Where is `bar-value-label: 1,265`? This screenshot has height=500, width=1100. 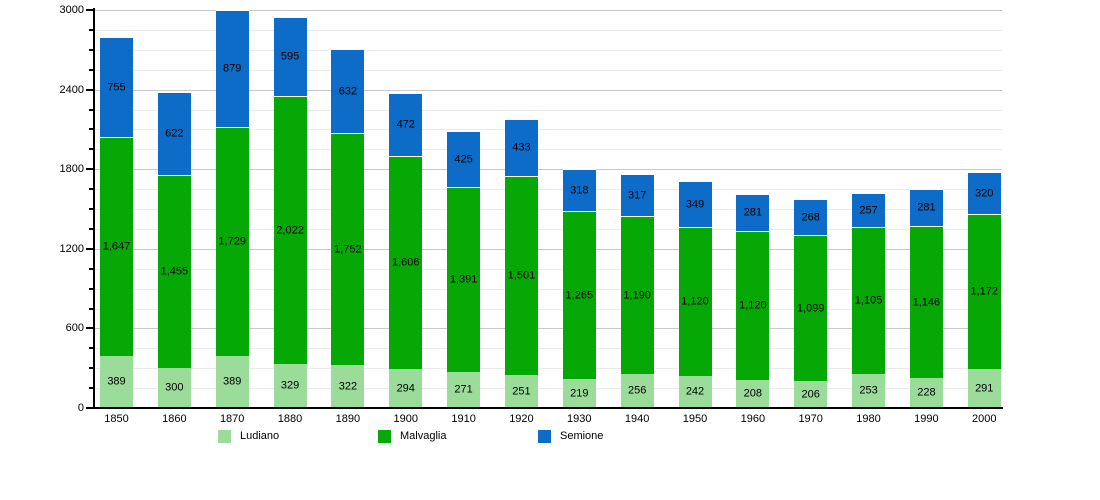 bar-value-label: 1,265 is located at coordinates (579, 295).